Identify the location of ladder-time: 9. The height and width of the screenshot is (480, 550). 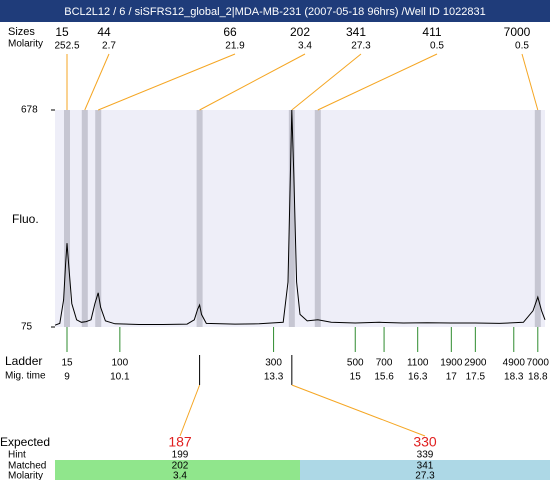
(67, 377).